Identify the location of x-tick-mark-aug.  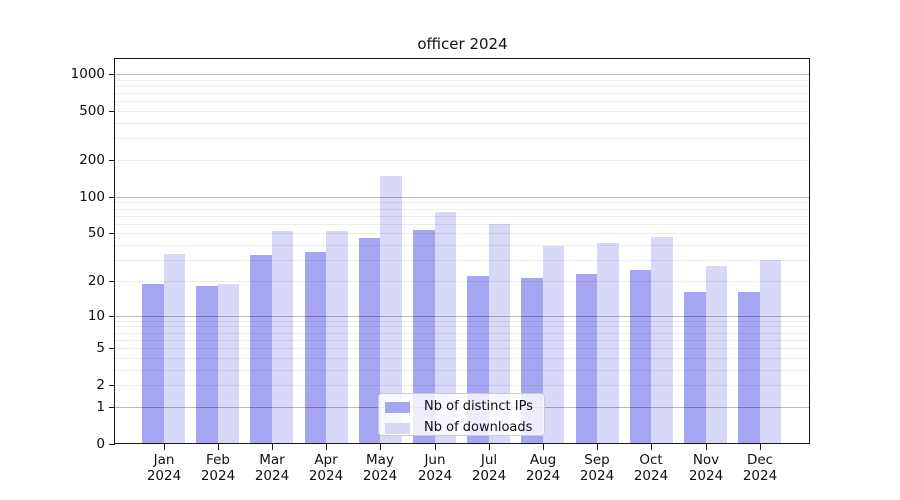
(543, 447).